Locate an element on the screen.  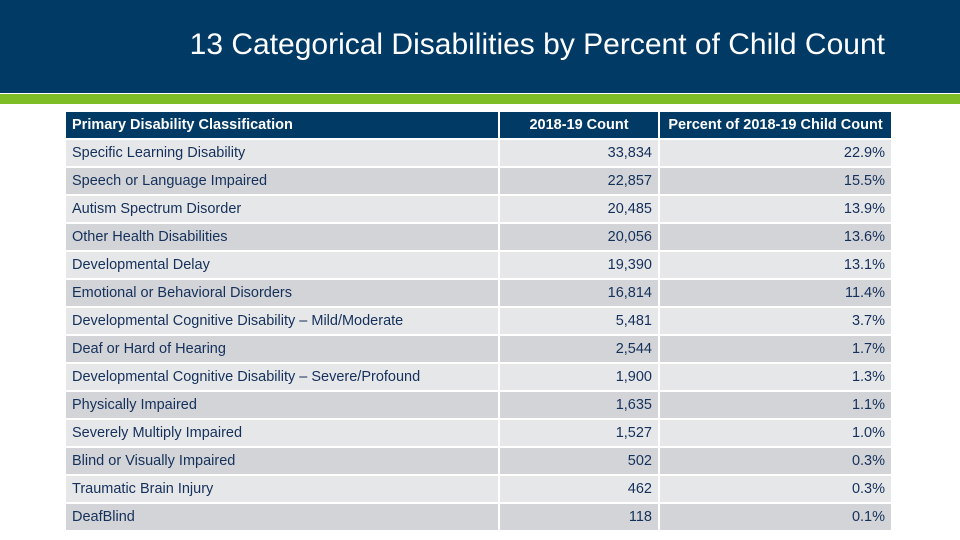
classification-cell: Specific Learning Disability is located at coordinates (282, 153).